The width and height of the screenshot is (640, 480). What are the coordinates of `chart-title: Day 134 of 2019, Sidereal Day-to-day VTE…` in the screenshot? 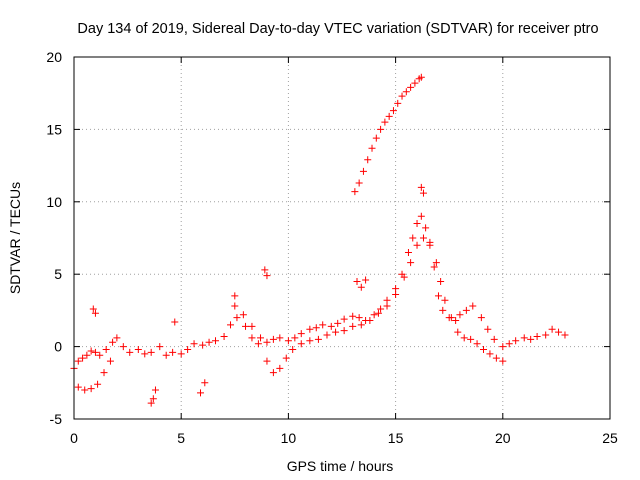 It's located at (337, 29).